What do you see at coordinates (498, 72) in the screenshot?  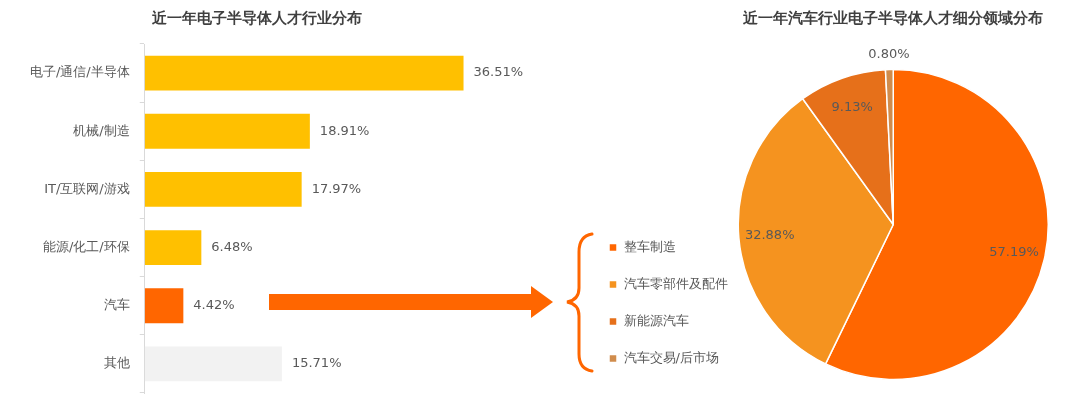 I see `data-label: 36.51%` at bounding box center [498, 72].